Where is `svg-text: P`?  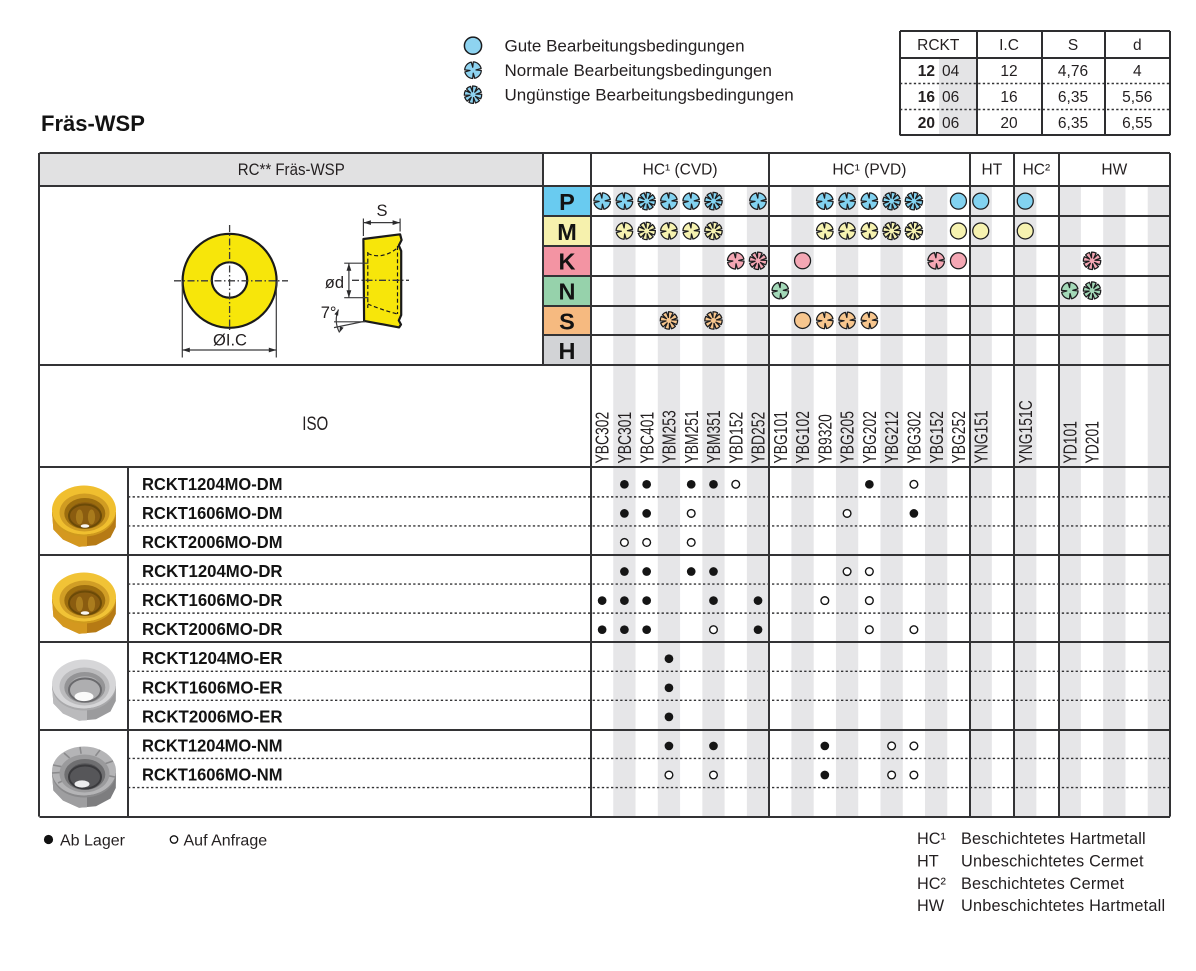
svg-text: P is located at coordinates (567, 202).